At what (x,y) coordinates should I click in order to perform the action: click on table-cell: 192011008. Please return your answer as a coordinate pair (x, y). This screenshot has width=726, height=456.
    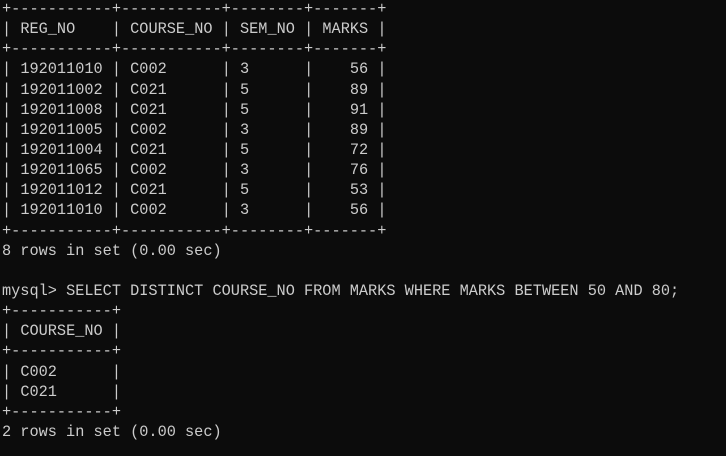
    Looking at the image, I should click on (61, 109).